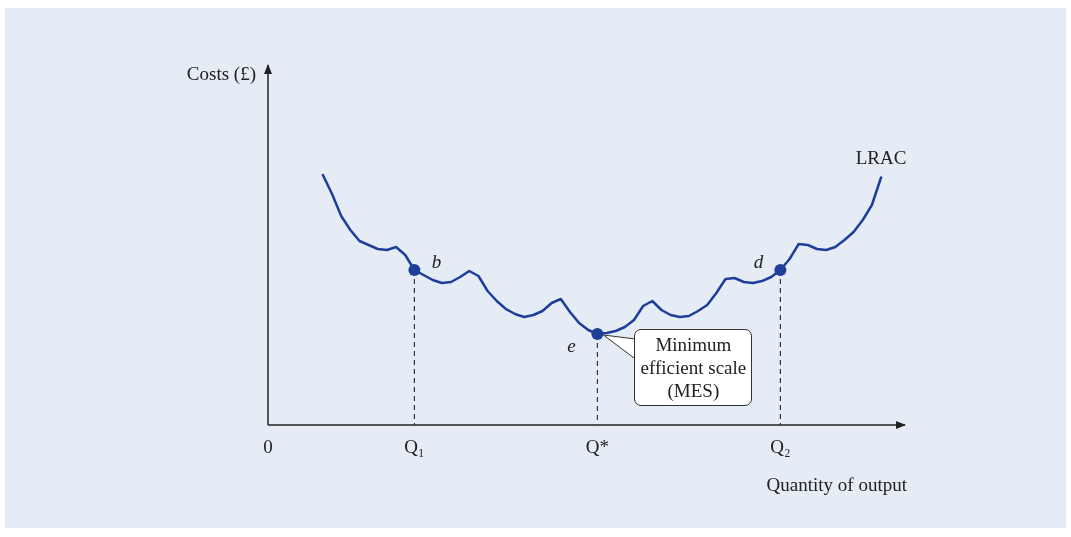 Image resolution: width=1071 pixels, height=537 pixels. Describe the element at coordinates (881, 157) in the screenshot. I see `series-label: LRAC` at that location.